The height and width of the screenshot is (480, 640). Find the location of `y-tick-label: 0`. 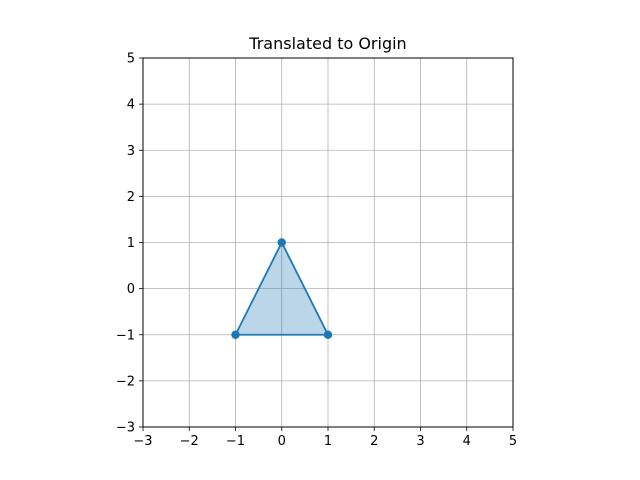

y-tick-label: 0 is located at coordinates (131, 289).